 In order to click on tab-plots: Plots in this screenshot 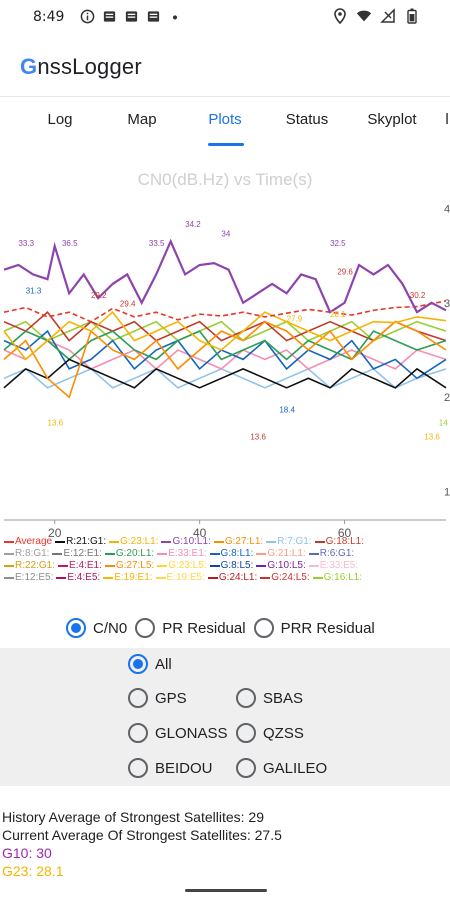, I will do `click(225, 119)`.